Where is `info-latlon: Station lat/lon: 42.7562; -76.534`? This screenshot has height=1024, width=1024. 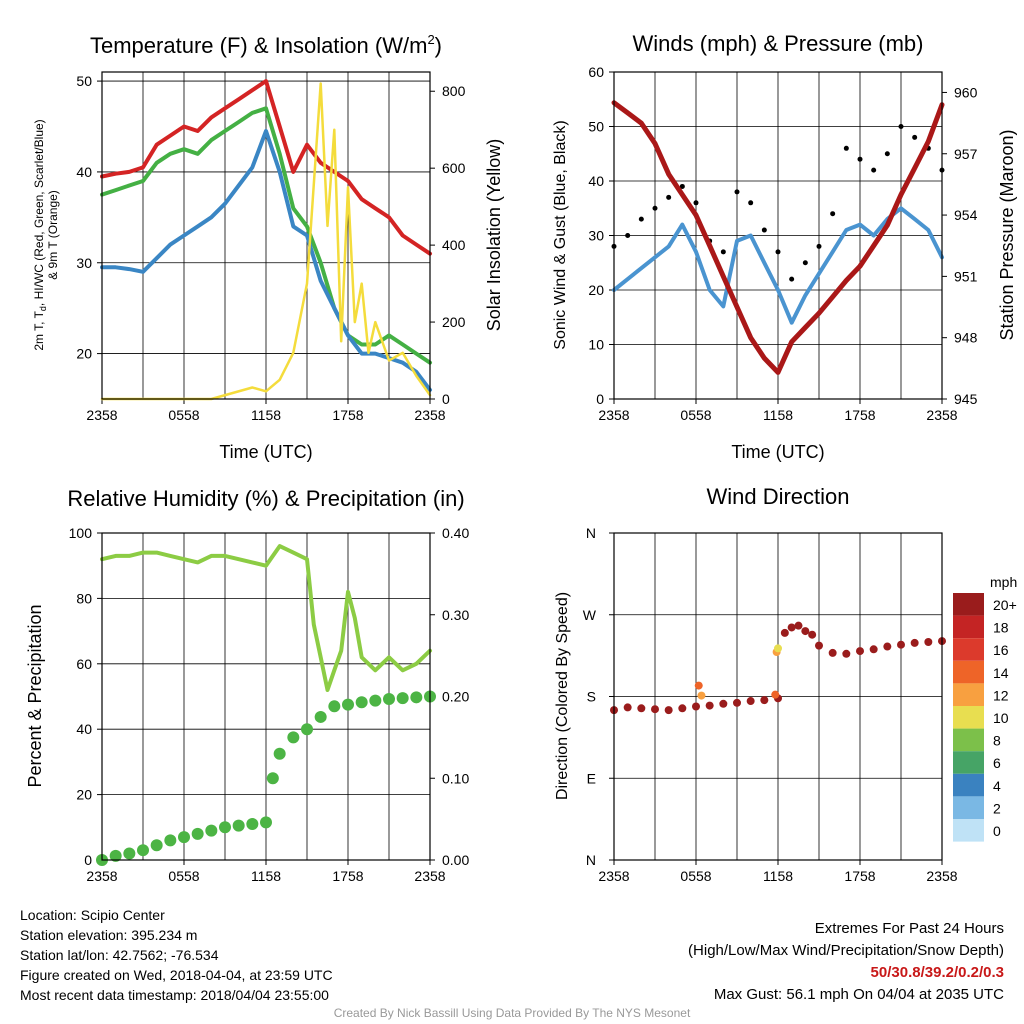 info-latlon: Station lat/lon: 42.7562; -76.534 is located at coordinates (119, 955).